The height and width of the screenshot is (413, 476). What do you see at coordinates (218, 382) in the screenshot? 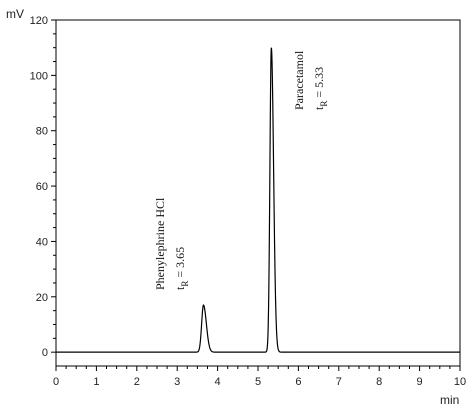
I see `x-tick-label: 4` at bounding box center [218, 382].